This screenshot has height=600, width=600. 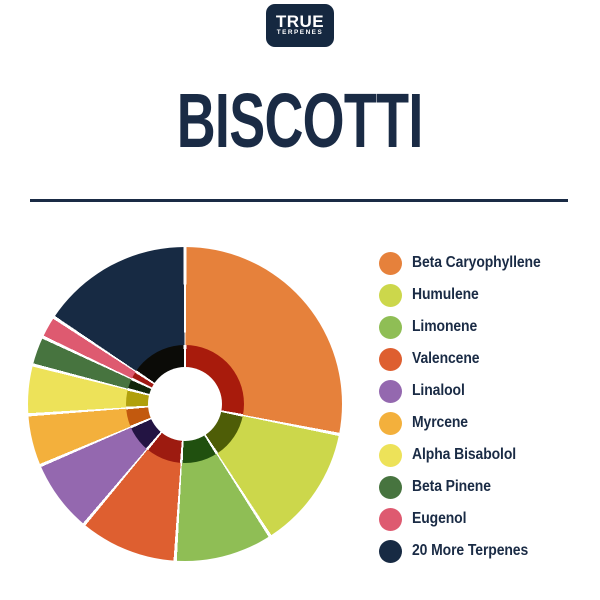 I want to click on legend-item: Beta Caryophyllene, so click(x=467, y=263).